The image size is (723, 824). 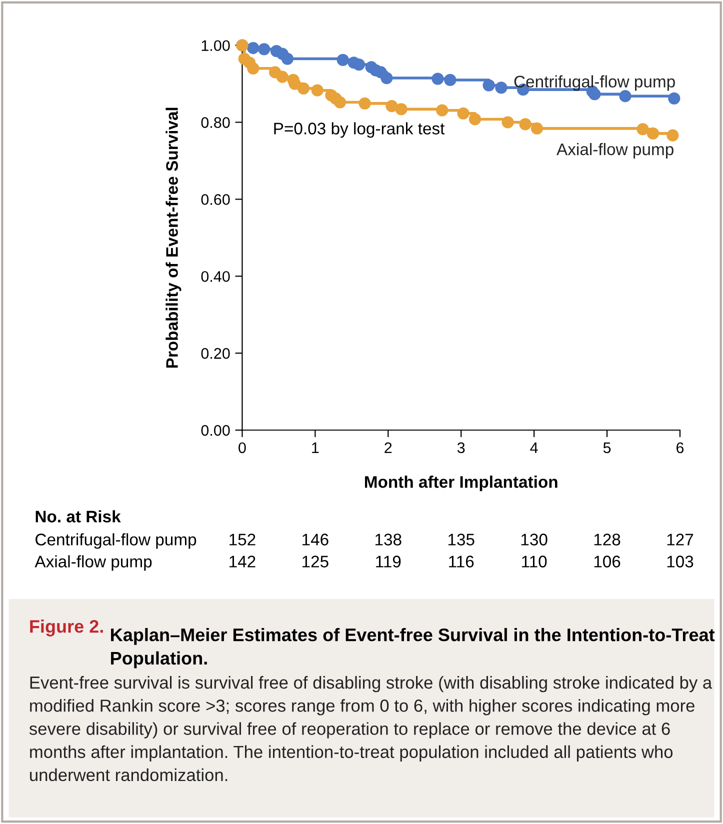 I want to click on x-tick-label: 2, so click(x=388, y=448).